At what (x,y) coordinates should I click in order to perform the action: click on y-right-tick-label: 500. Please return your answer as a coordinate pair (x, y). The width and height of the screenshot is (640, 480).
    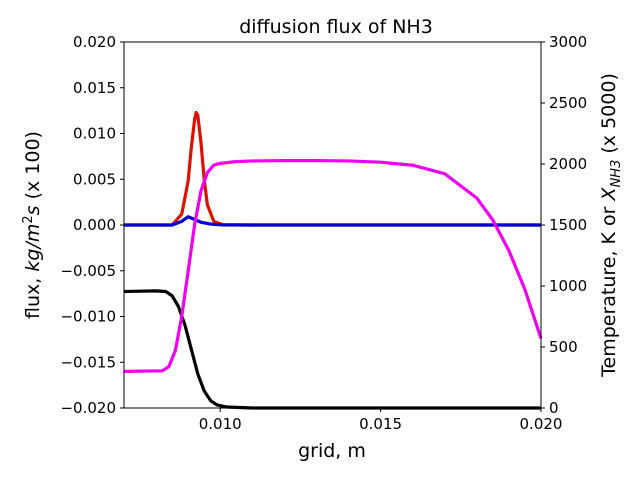
    Looking at the image, I should click on (563, 347).